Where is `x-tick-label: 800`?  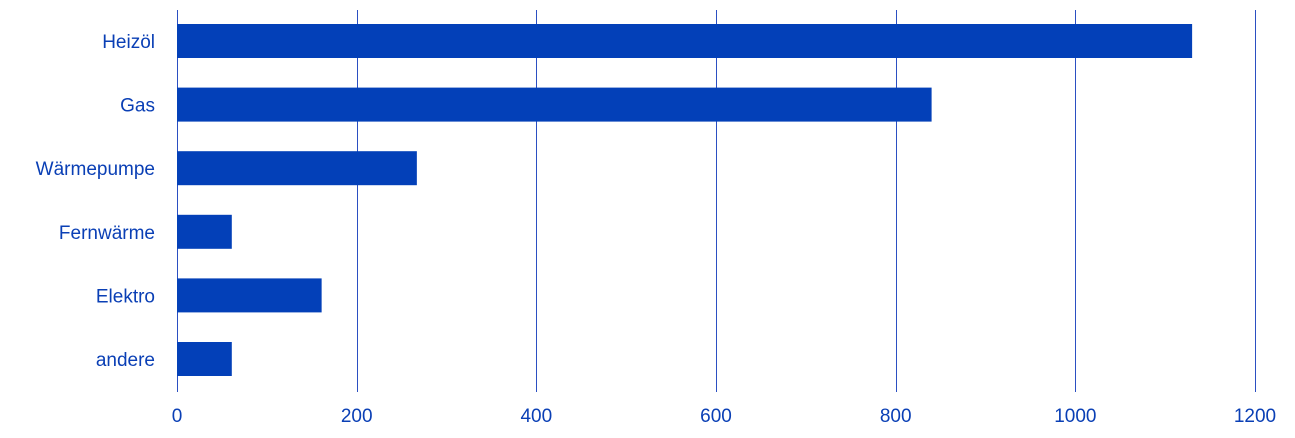
x-tick-label: 800 is located at coordinates (896, 416).